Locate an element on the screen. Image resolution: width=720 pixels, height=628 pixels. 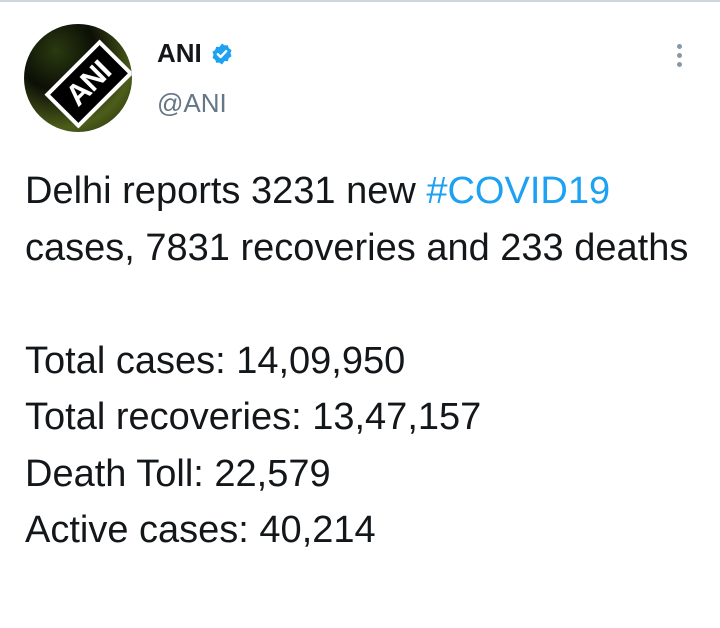
top-divider is located at coordinates (360, 1).